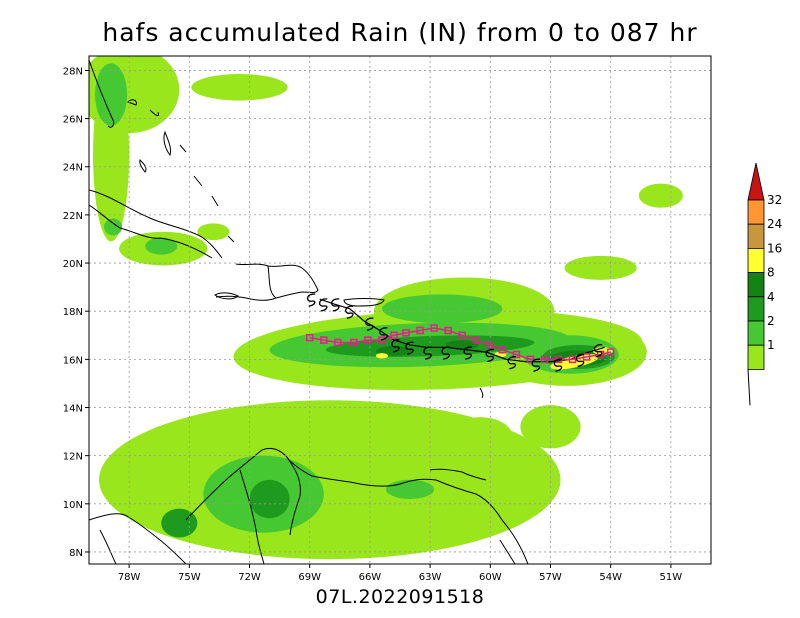  I want to click on colorbar-label: 4, so click(771, 297).